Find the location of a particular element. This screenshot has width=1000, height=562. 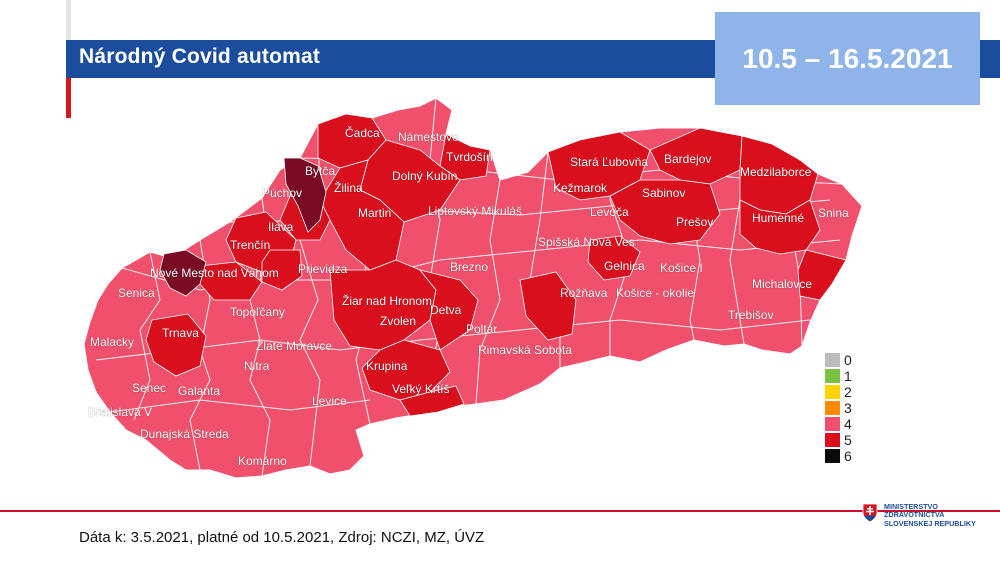

district-label: Gelnica is located at coordinates (624, 266).